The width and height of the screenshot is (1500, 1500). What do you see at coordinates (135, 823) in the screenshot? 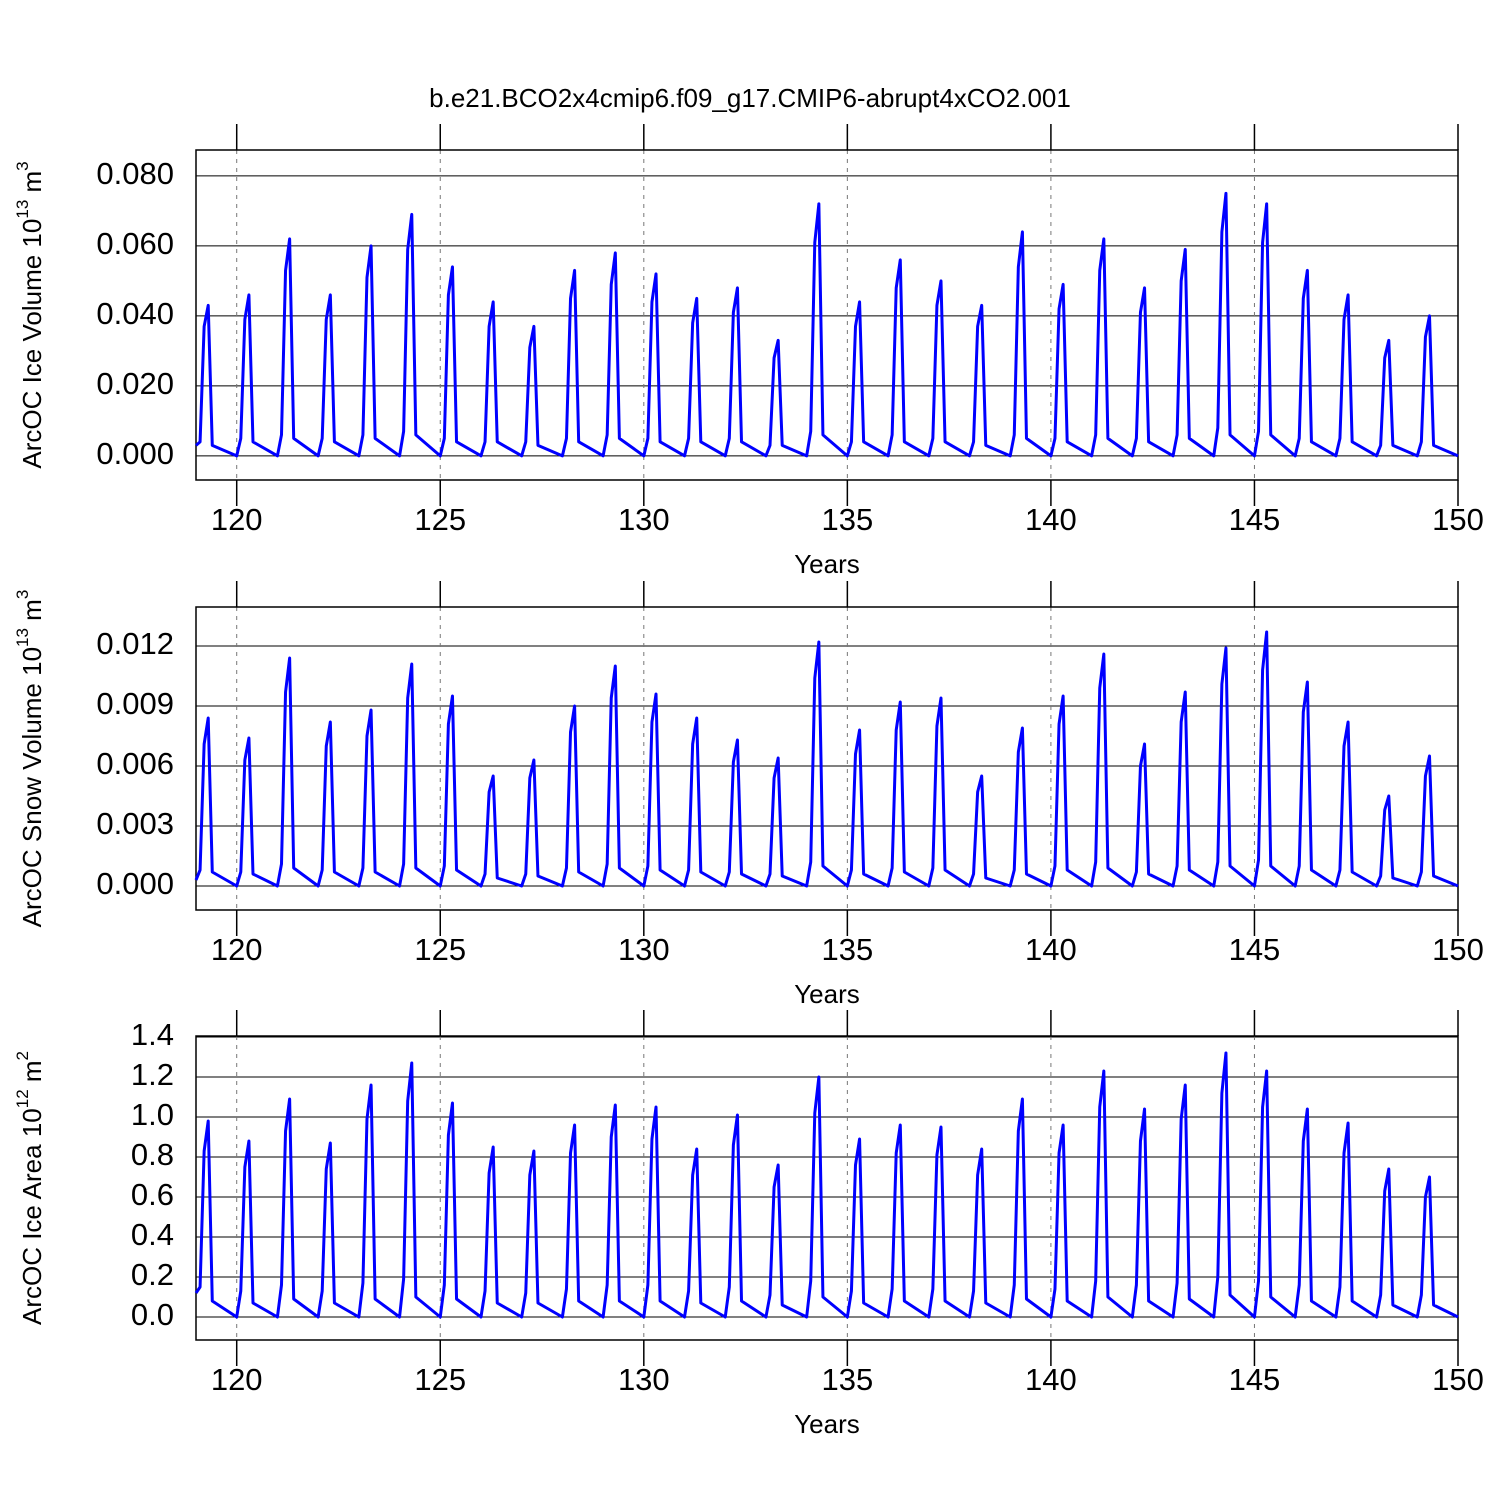
I see `y-tick-label: 0.003` at bounding box center [135, 823].